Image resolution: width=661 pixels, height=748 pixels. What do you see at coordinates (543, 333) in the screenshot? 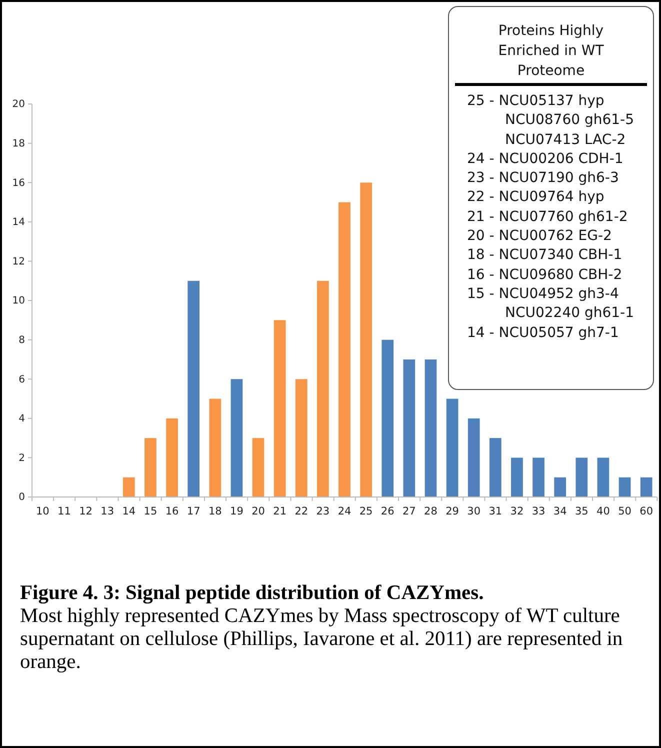
I see `annotation: 14 - NCU05057 gh7-1` at bounding box center [543, 333].